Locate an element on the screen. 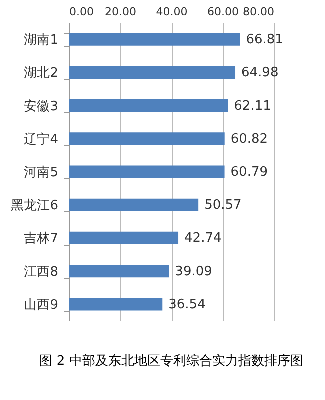 This screenshot has height=400, width=325. x-tick-label: 80.00 is located at coordinates (258, 12).